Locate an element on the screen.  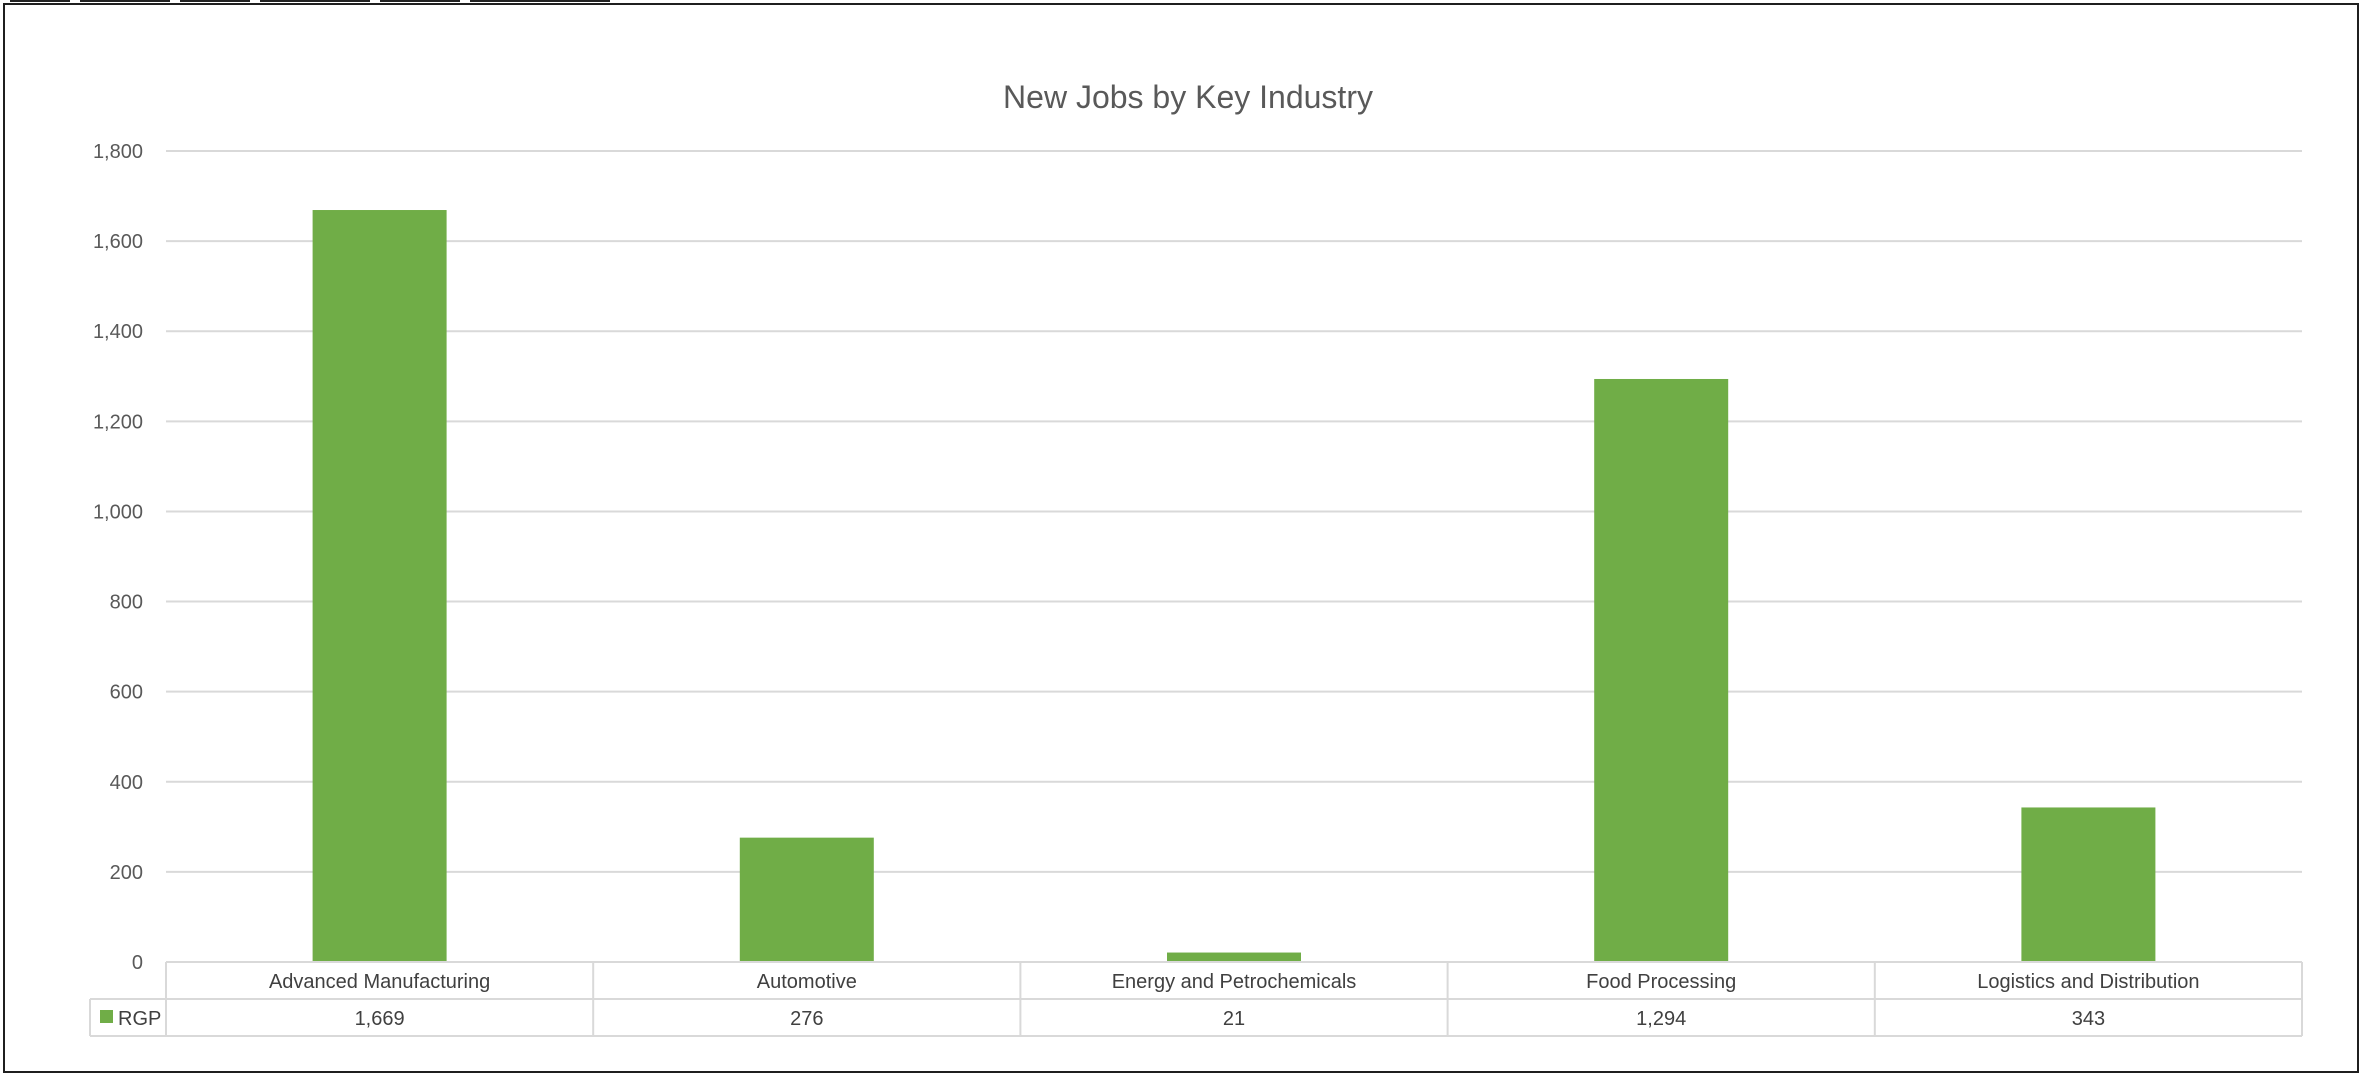
data-table-value: 21 is located at coordinates (1234, 1019).